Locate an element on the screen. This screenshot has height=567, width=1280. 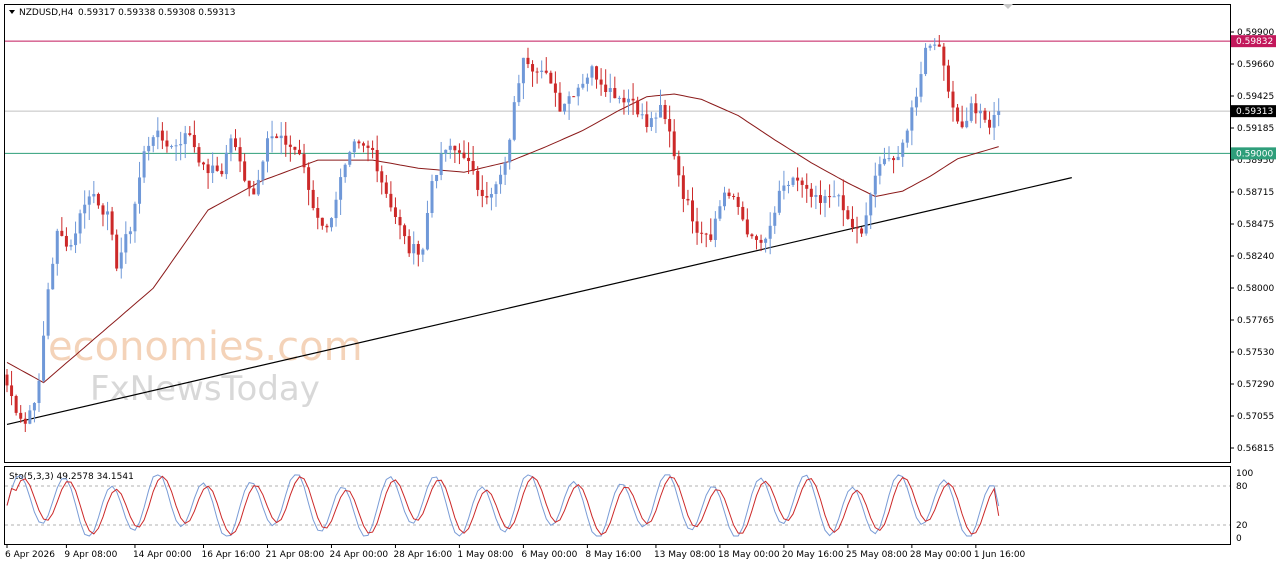
stochastic-oscillator is located at coordinates (617, 505).